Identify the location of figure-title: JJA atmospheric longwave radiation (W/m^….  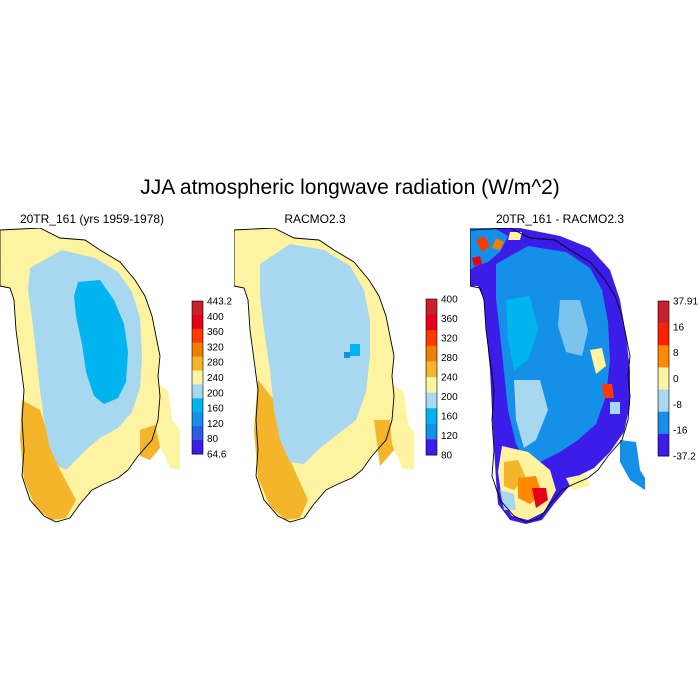
(350, 187).